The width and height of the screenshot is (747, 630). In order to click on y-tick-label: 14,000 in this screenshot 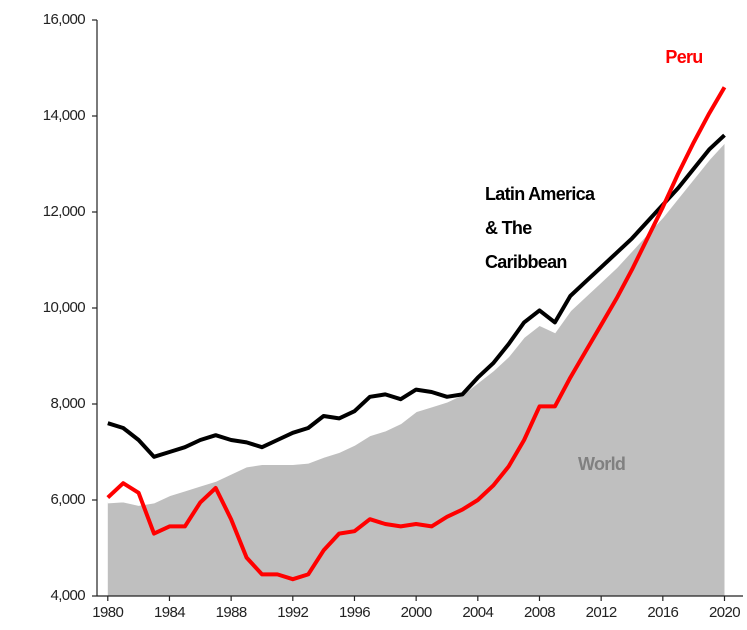, I will do `click(64, 115)`.